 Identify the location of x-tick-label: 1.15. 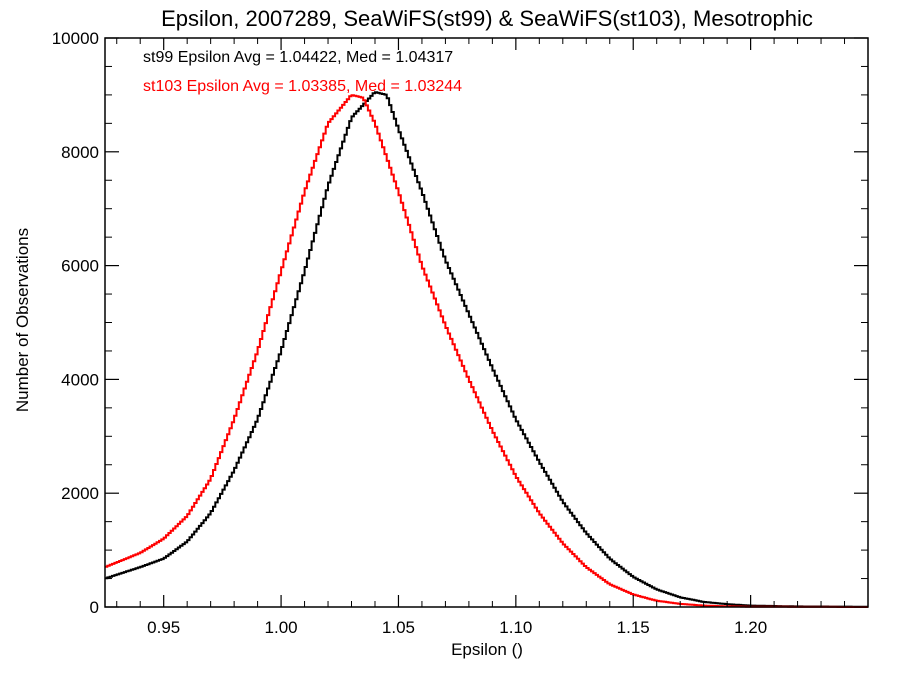
(633, 627).